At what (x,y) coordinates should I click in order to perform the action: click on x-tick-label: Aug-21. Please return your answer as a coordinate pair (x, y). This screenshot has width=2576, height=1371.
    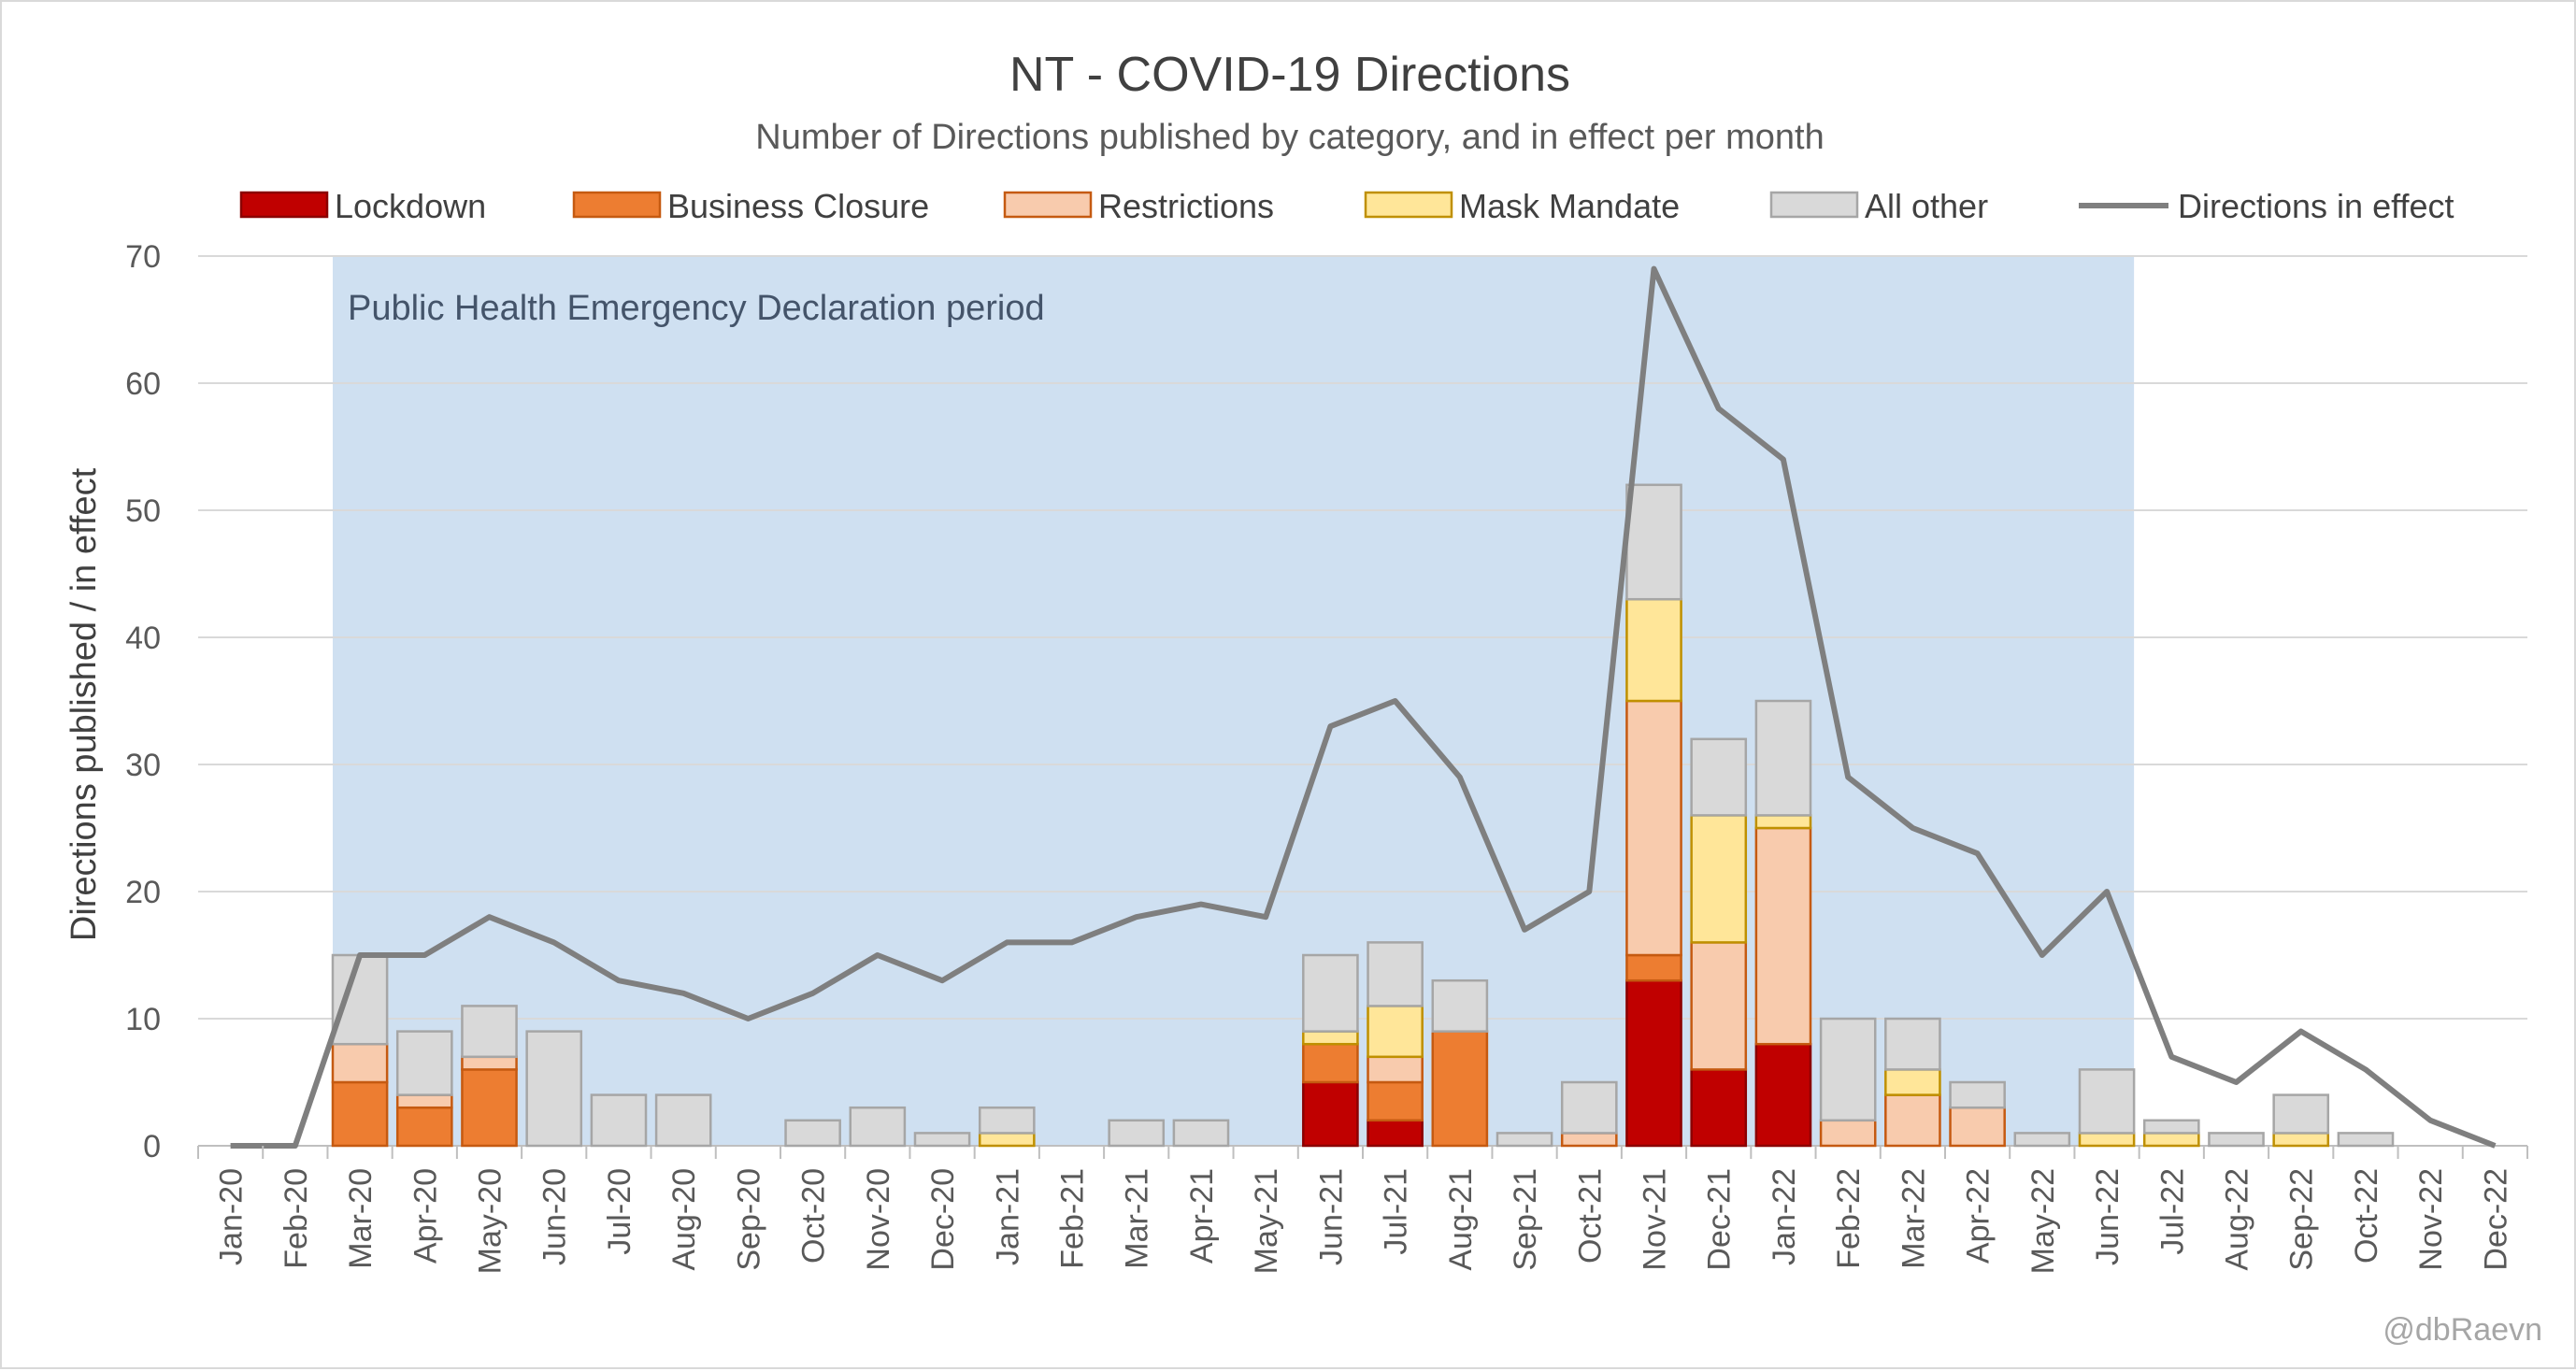
    Looking at the image, I should click on (1461, 1219).